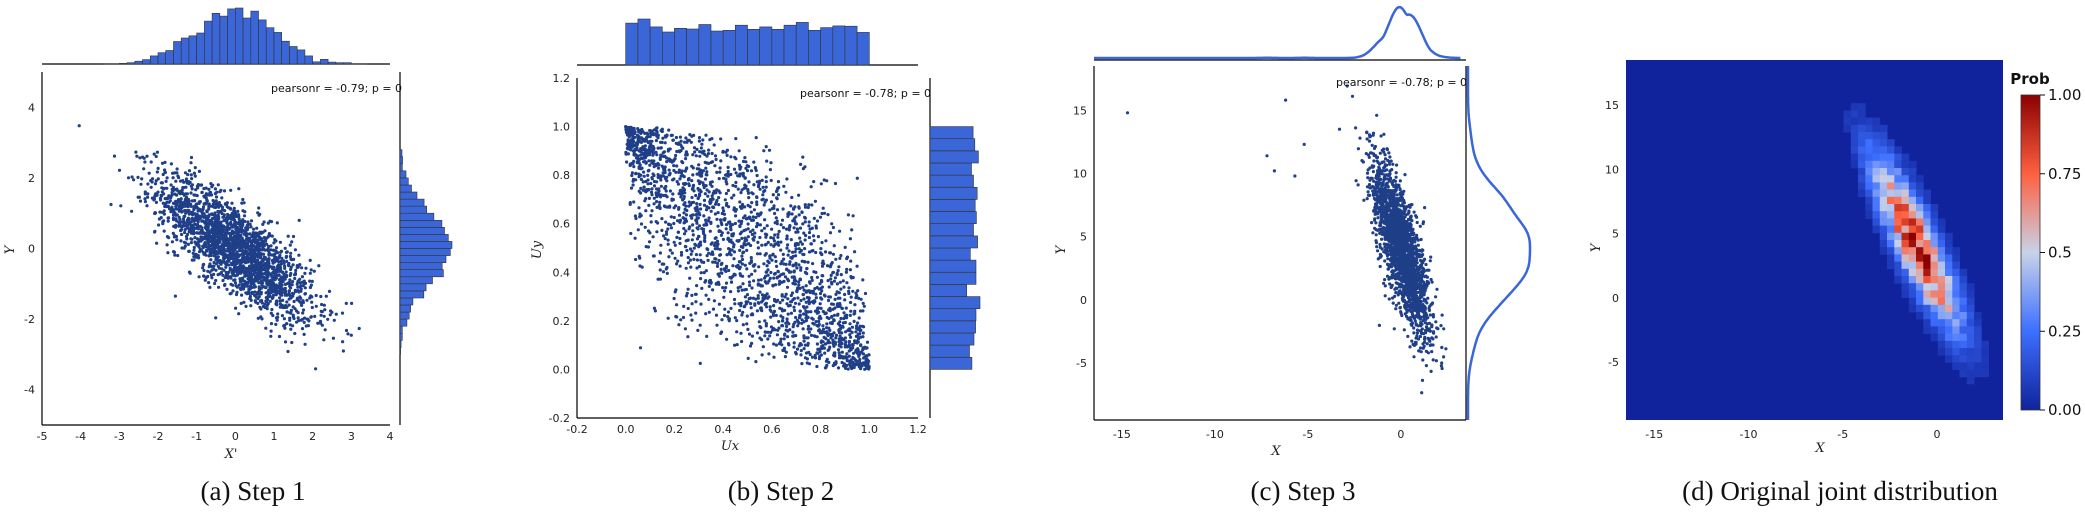  I want to click on y-tick-label: 0.4, so click(562, 272).